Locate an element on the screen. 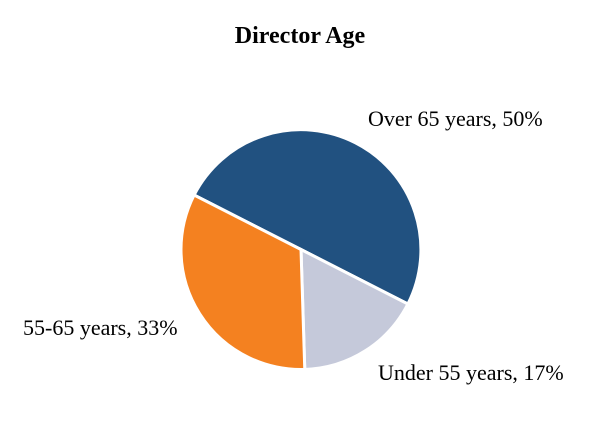  data-label-under-55-years: Under 55 years, 17% is located at coordinates (471, 372).